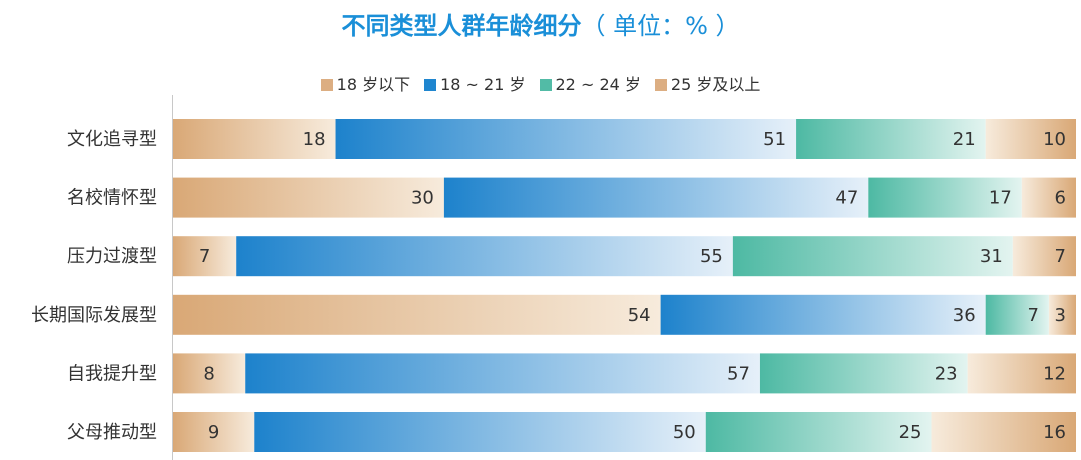 This screenshot has height=460, width=1081. I want to click on data-label-18-21: 55, so click(711, 256).